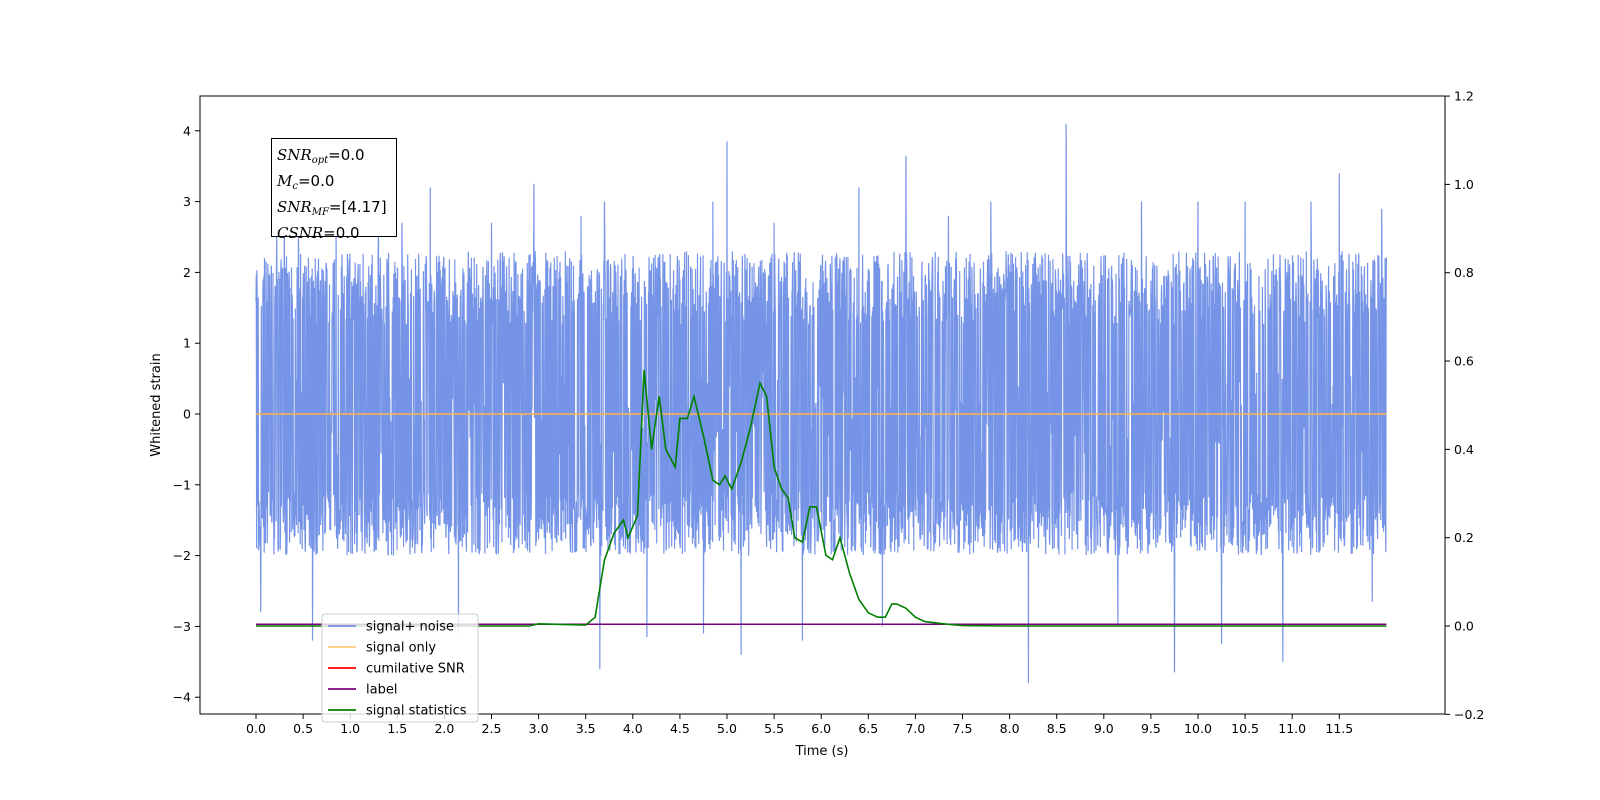 This screenshot has height=800, width=1600. I want to click on legend-entry: label, so click(362, 690).